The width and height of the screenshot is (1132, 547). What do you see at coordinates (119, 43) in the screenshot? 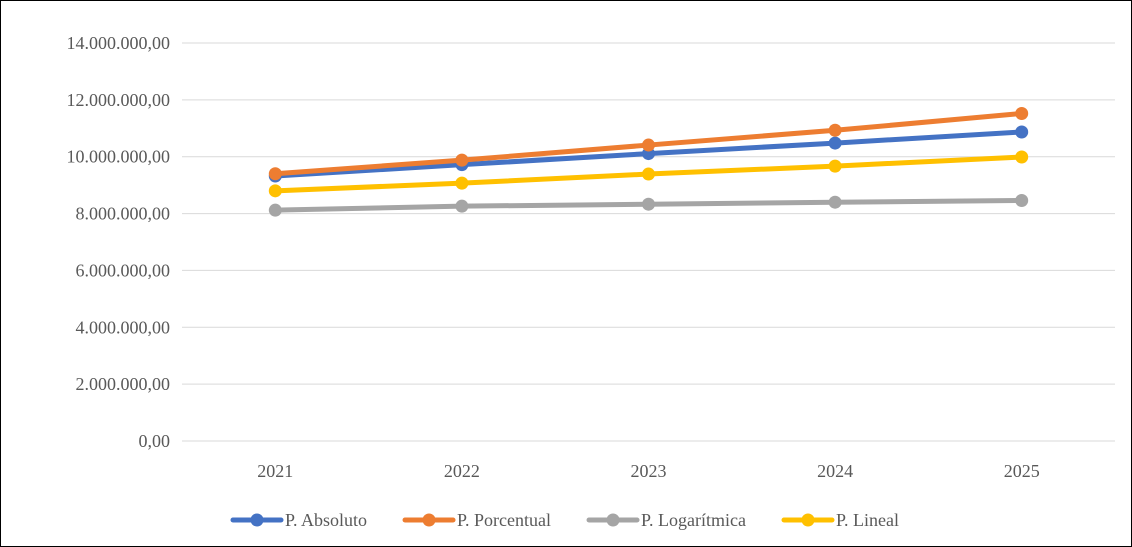
I see `y-tick-label: 14.000.000,00` at bounding box center [119, 43].